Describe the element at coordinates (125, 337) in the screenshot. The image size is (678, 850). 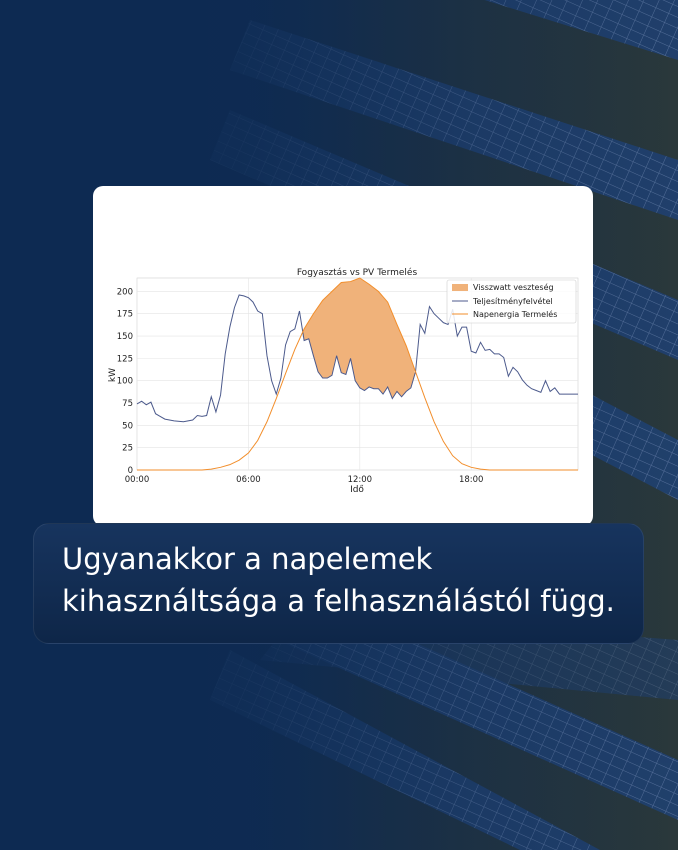
I see `y-tick-label: 150` at that location.